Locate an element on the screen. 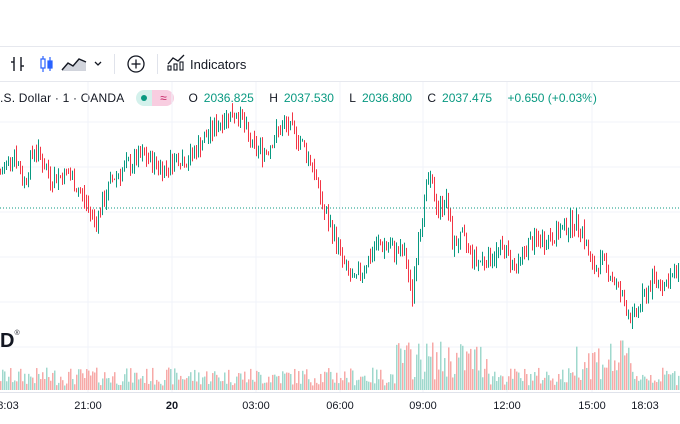  chevron-down-icon is located at coordinates (98, 64).